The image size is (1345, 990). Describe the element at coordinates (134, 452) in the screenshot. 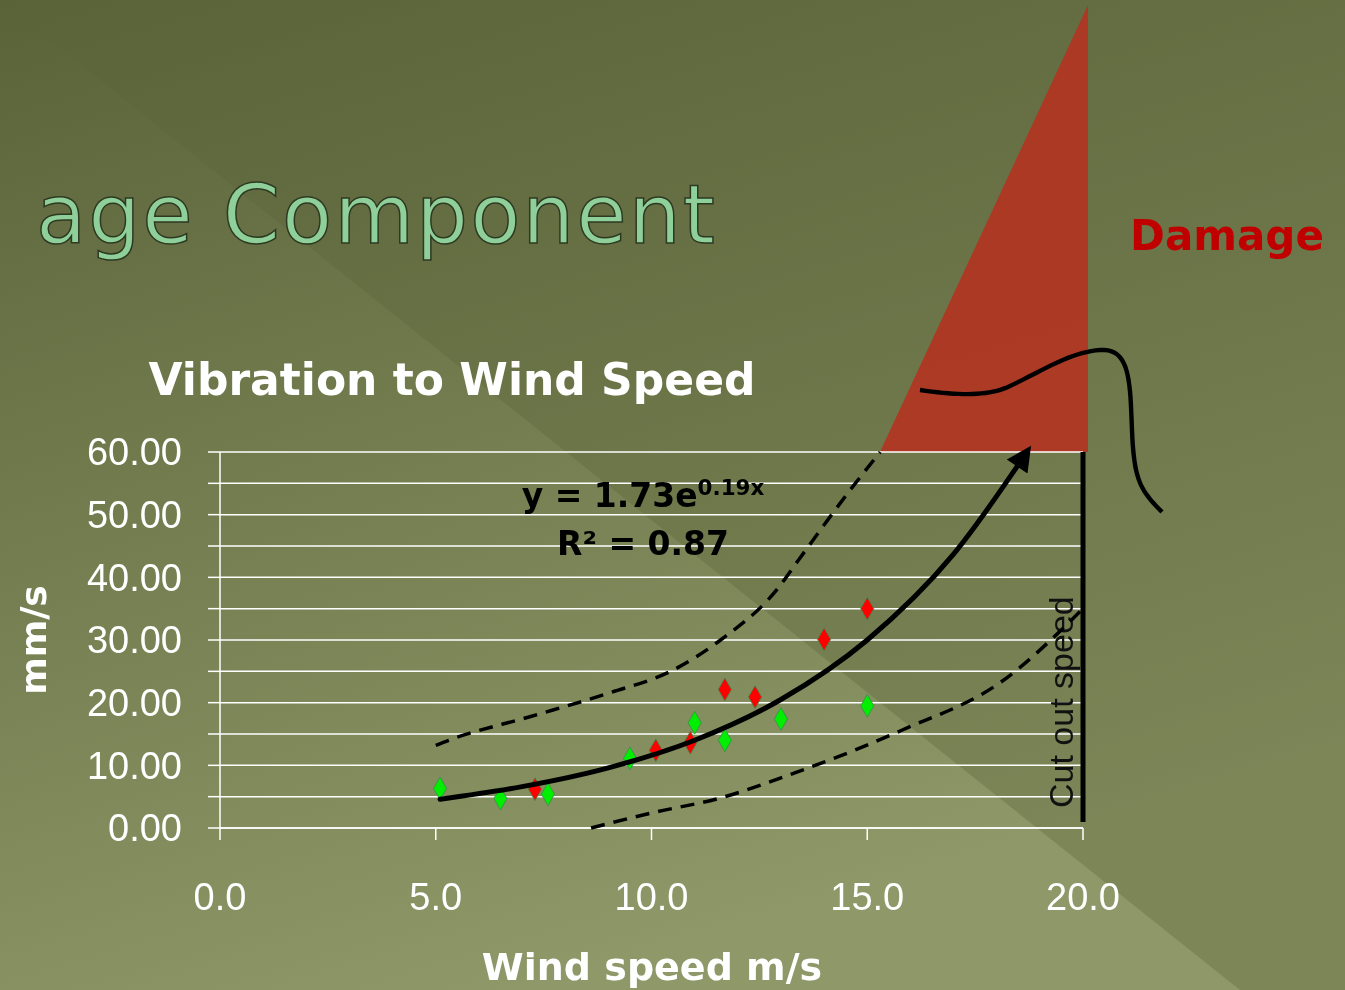

I see `y-tick-label: 60.00` at that location.